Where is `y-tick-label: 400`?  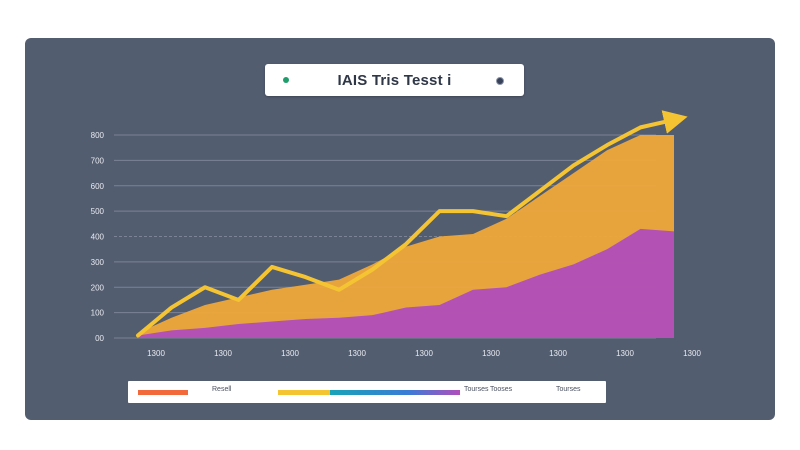 y-tick-label: 400 is located at coordinates (98, 237).